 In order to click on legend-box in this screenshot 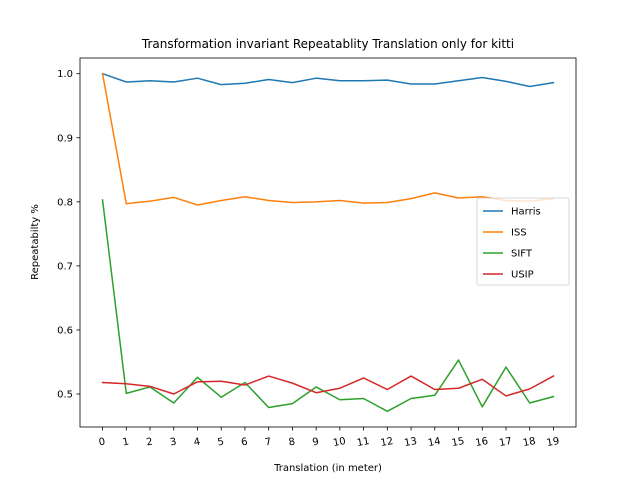, I will do `click(523, 241)`.